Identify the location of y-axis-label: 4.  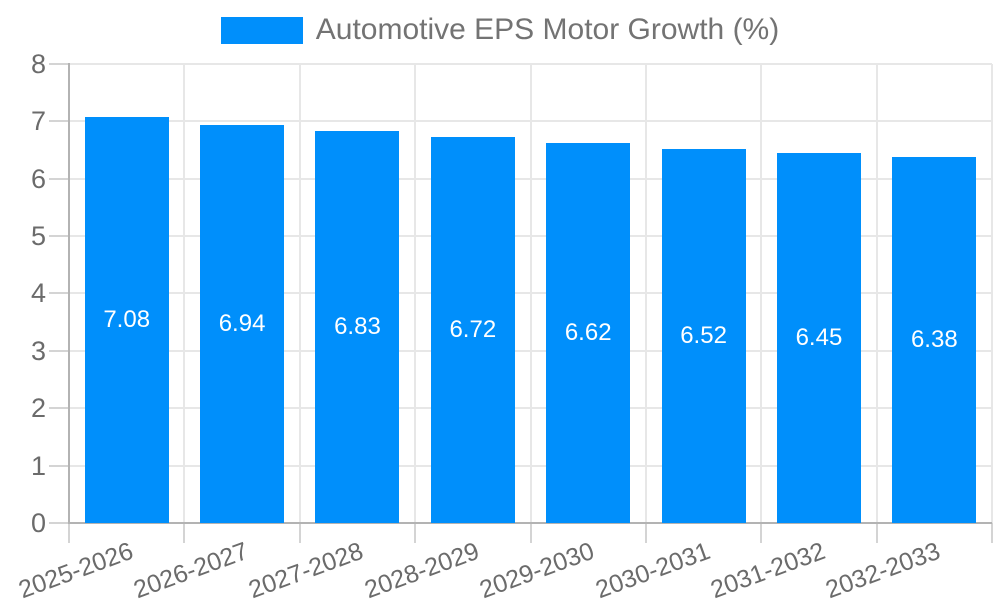
(38, 293).